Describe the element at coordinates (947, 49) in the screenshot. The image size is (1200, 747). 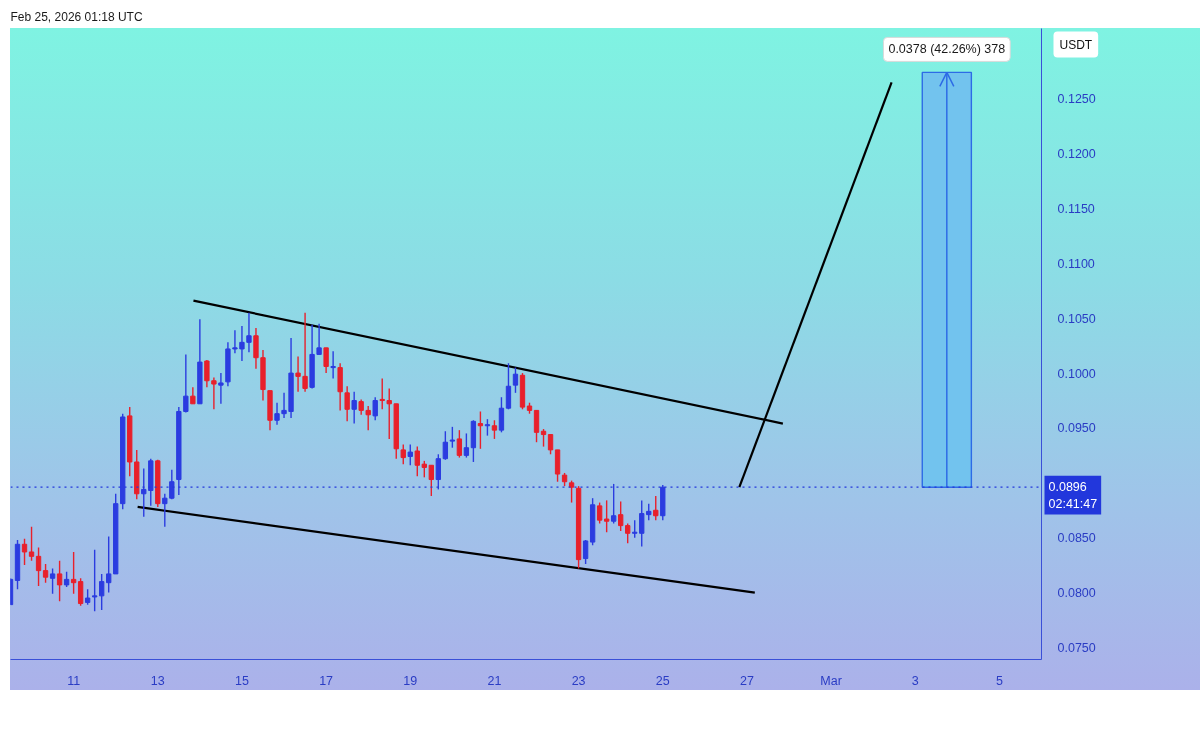
I see `annotation: 0.0378 (42.26%) 378` at that location.